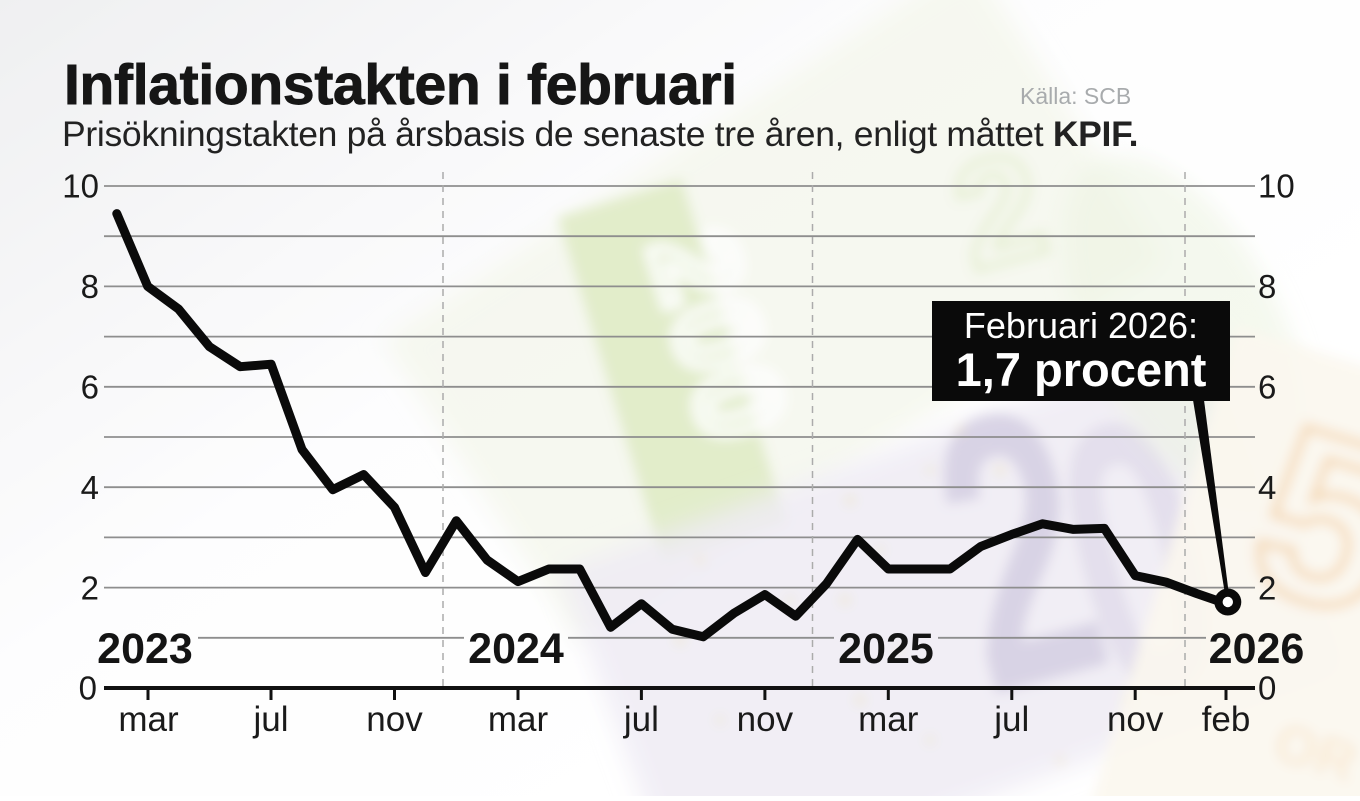 The image size is (1360, 801). I want to click on svg-text: 1,7 procent, so click(1081, 369).